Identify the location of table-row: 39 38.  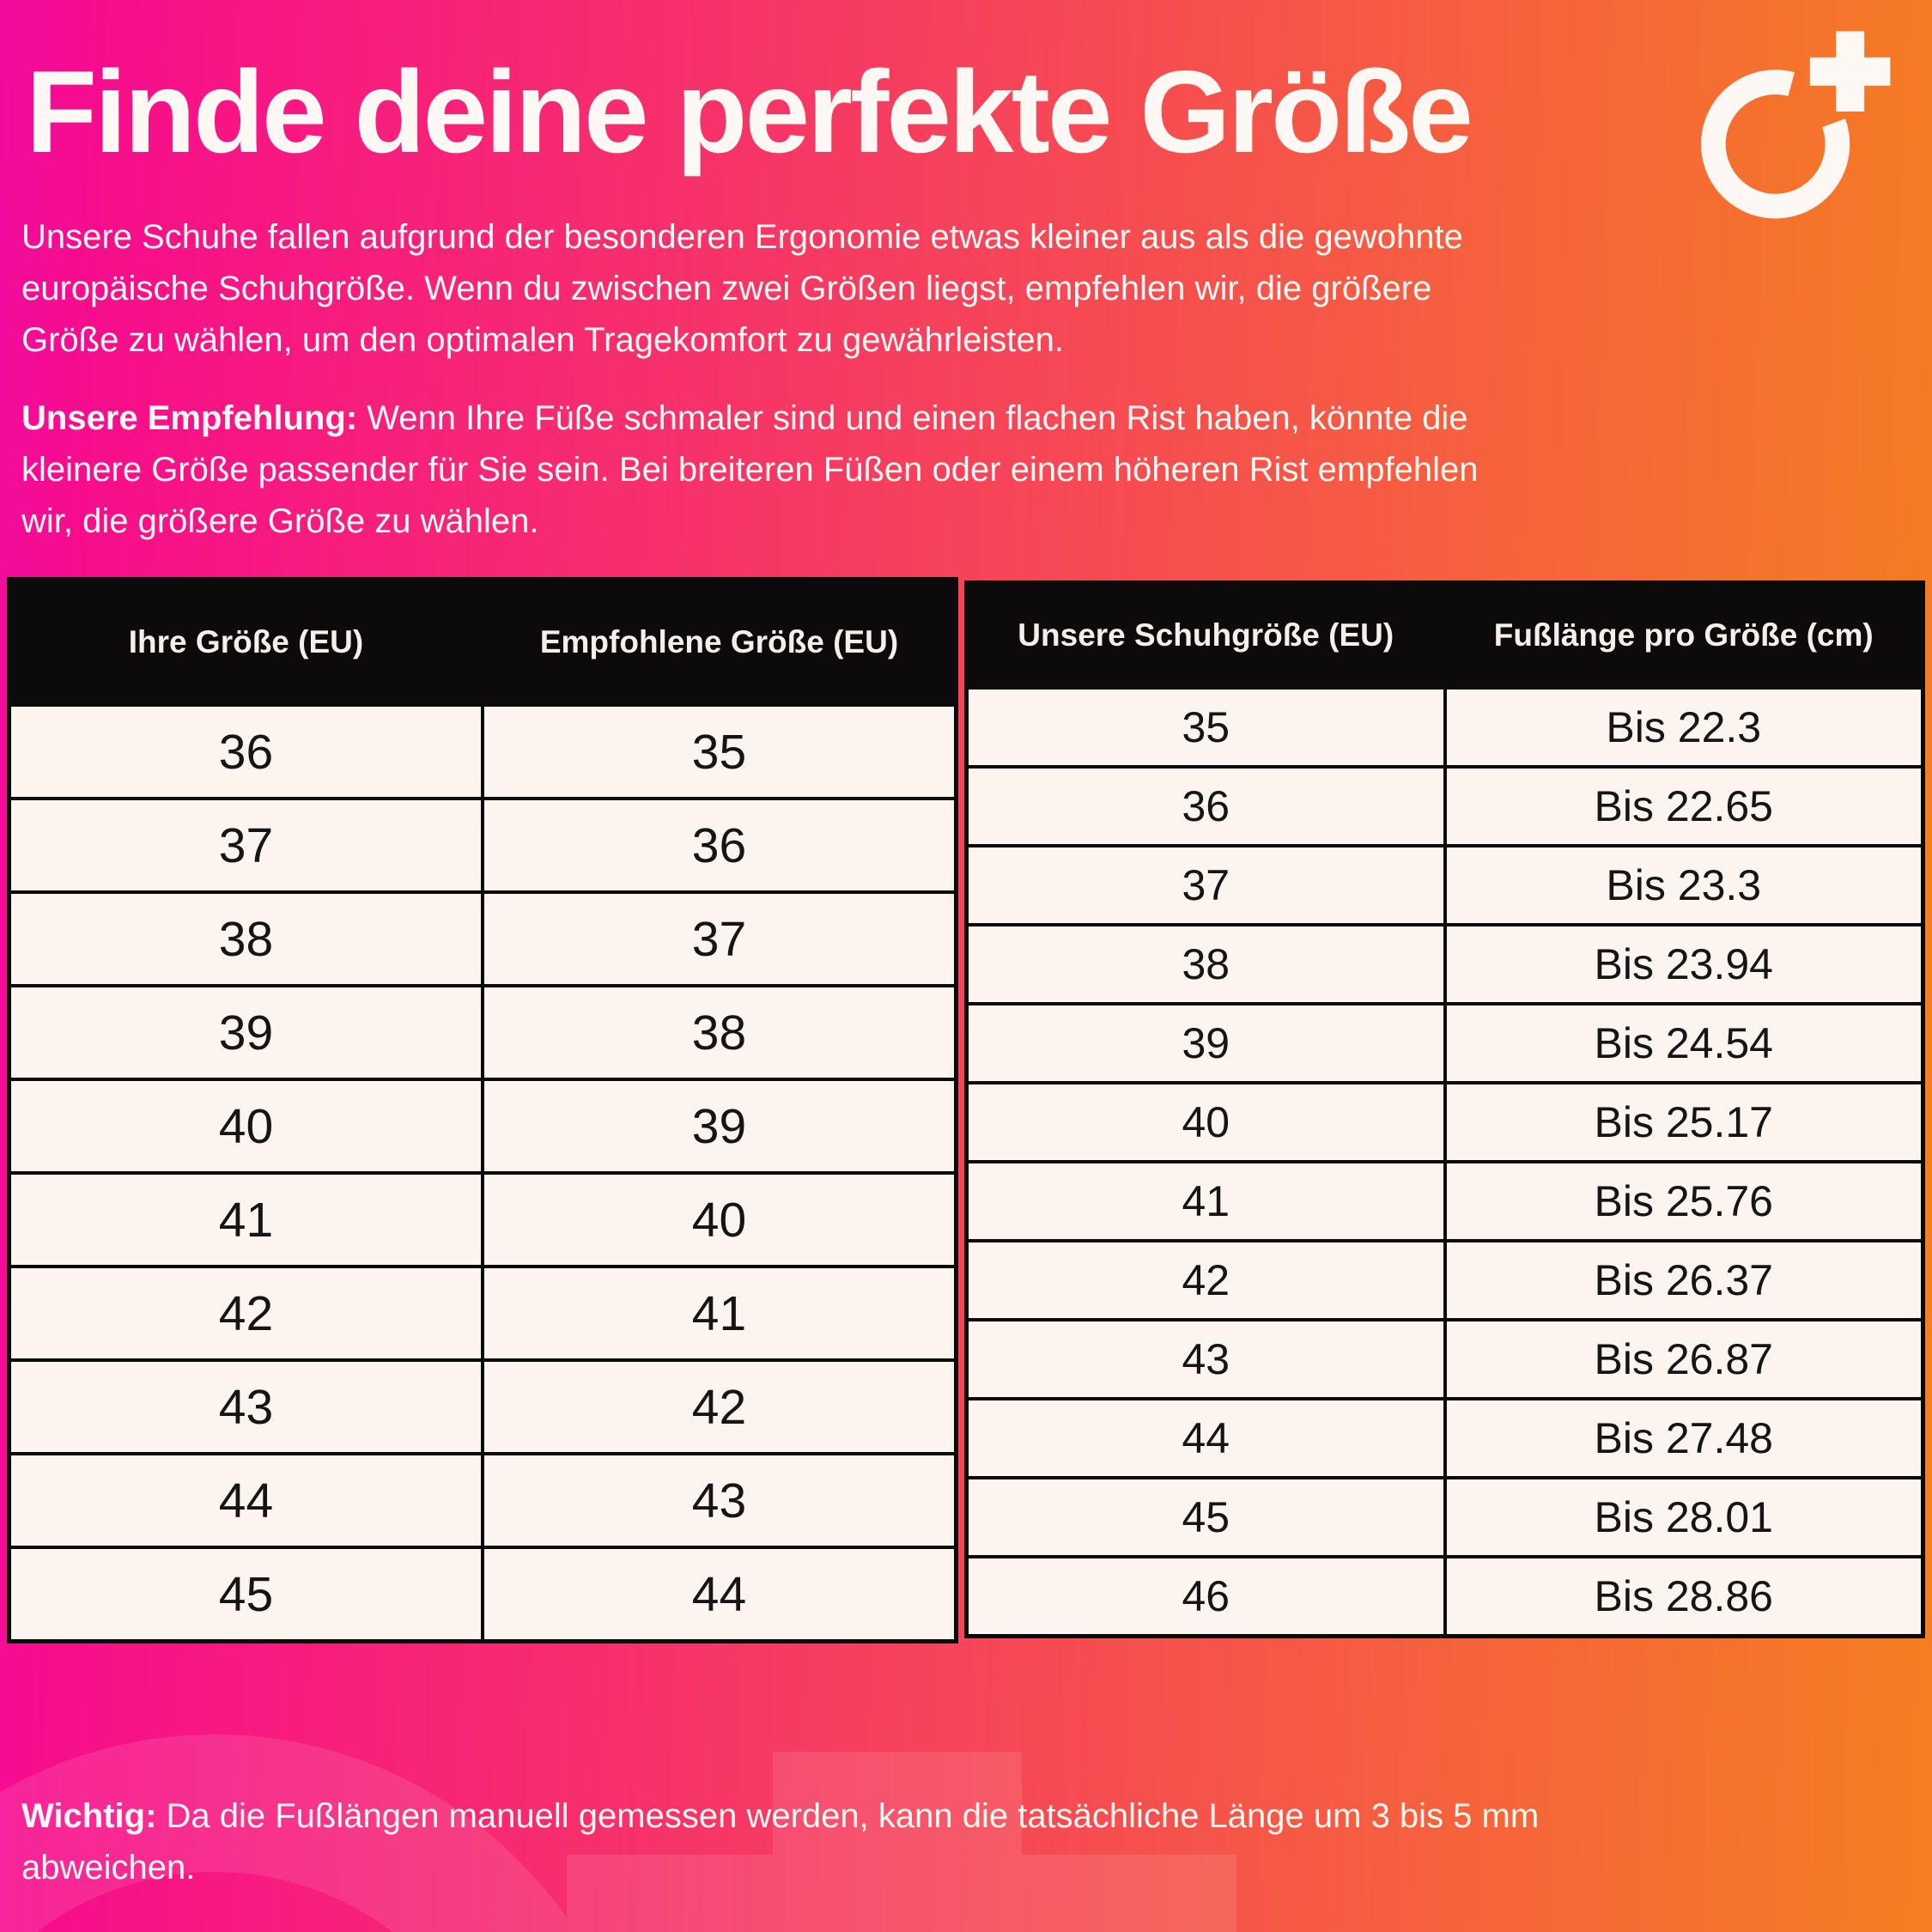
(483, 1031).